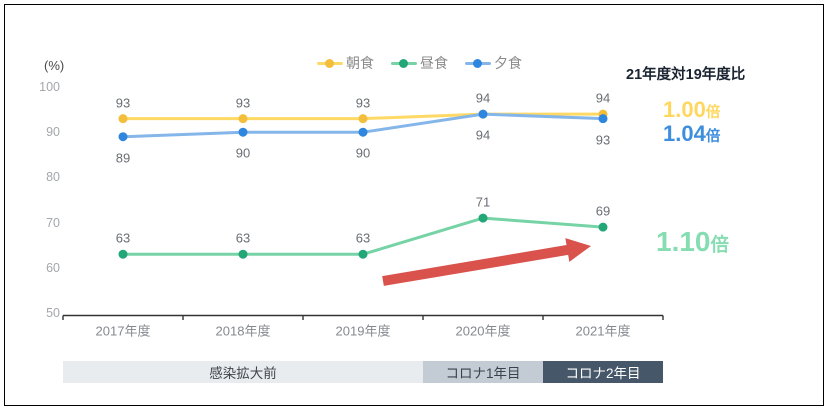 This screenshot has width=828, height=410. Describe the element at coordinates (123, 158) in the screenshot. I see `dinner-data-label: 89` at that location.